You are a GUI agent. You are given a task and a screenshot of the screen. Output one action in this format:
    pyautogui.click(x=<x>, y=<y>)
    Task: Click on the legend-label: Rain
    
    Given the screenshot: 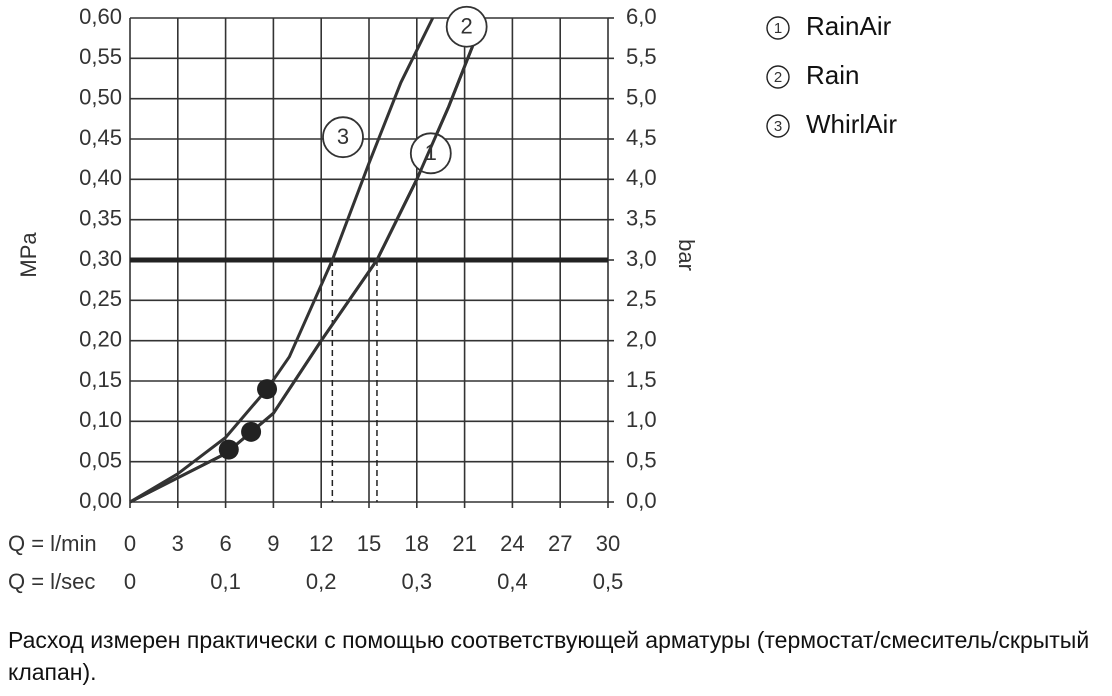 What is the action you would take?
    pyautogui.click(x=832, y=75)
    